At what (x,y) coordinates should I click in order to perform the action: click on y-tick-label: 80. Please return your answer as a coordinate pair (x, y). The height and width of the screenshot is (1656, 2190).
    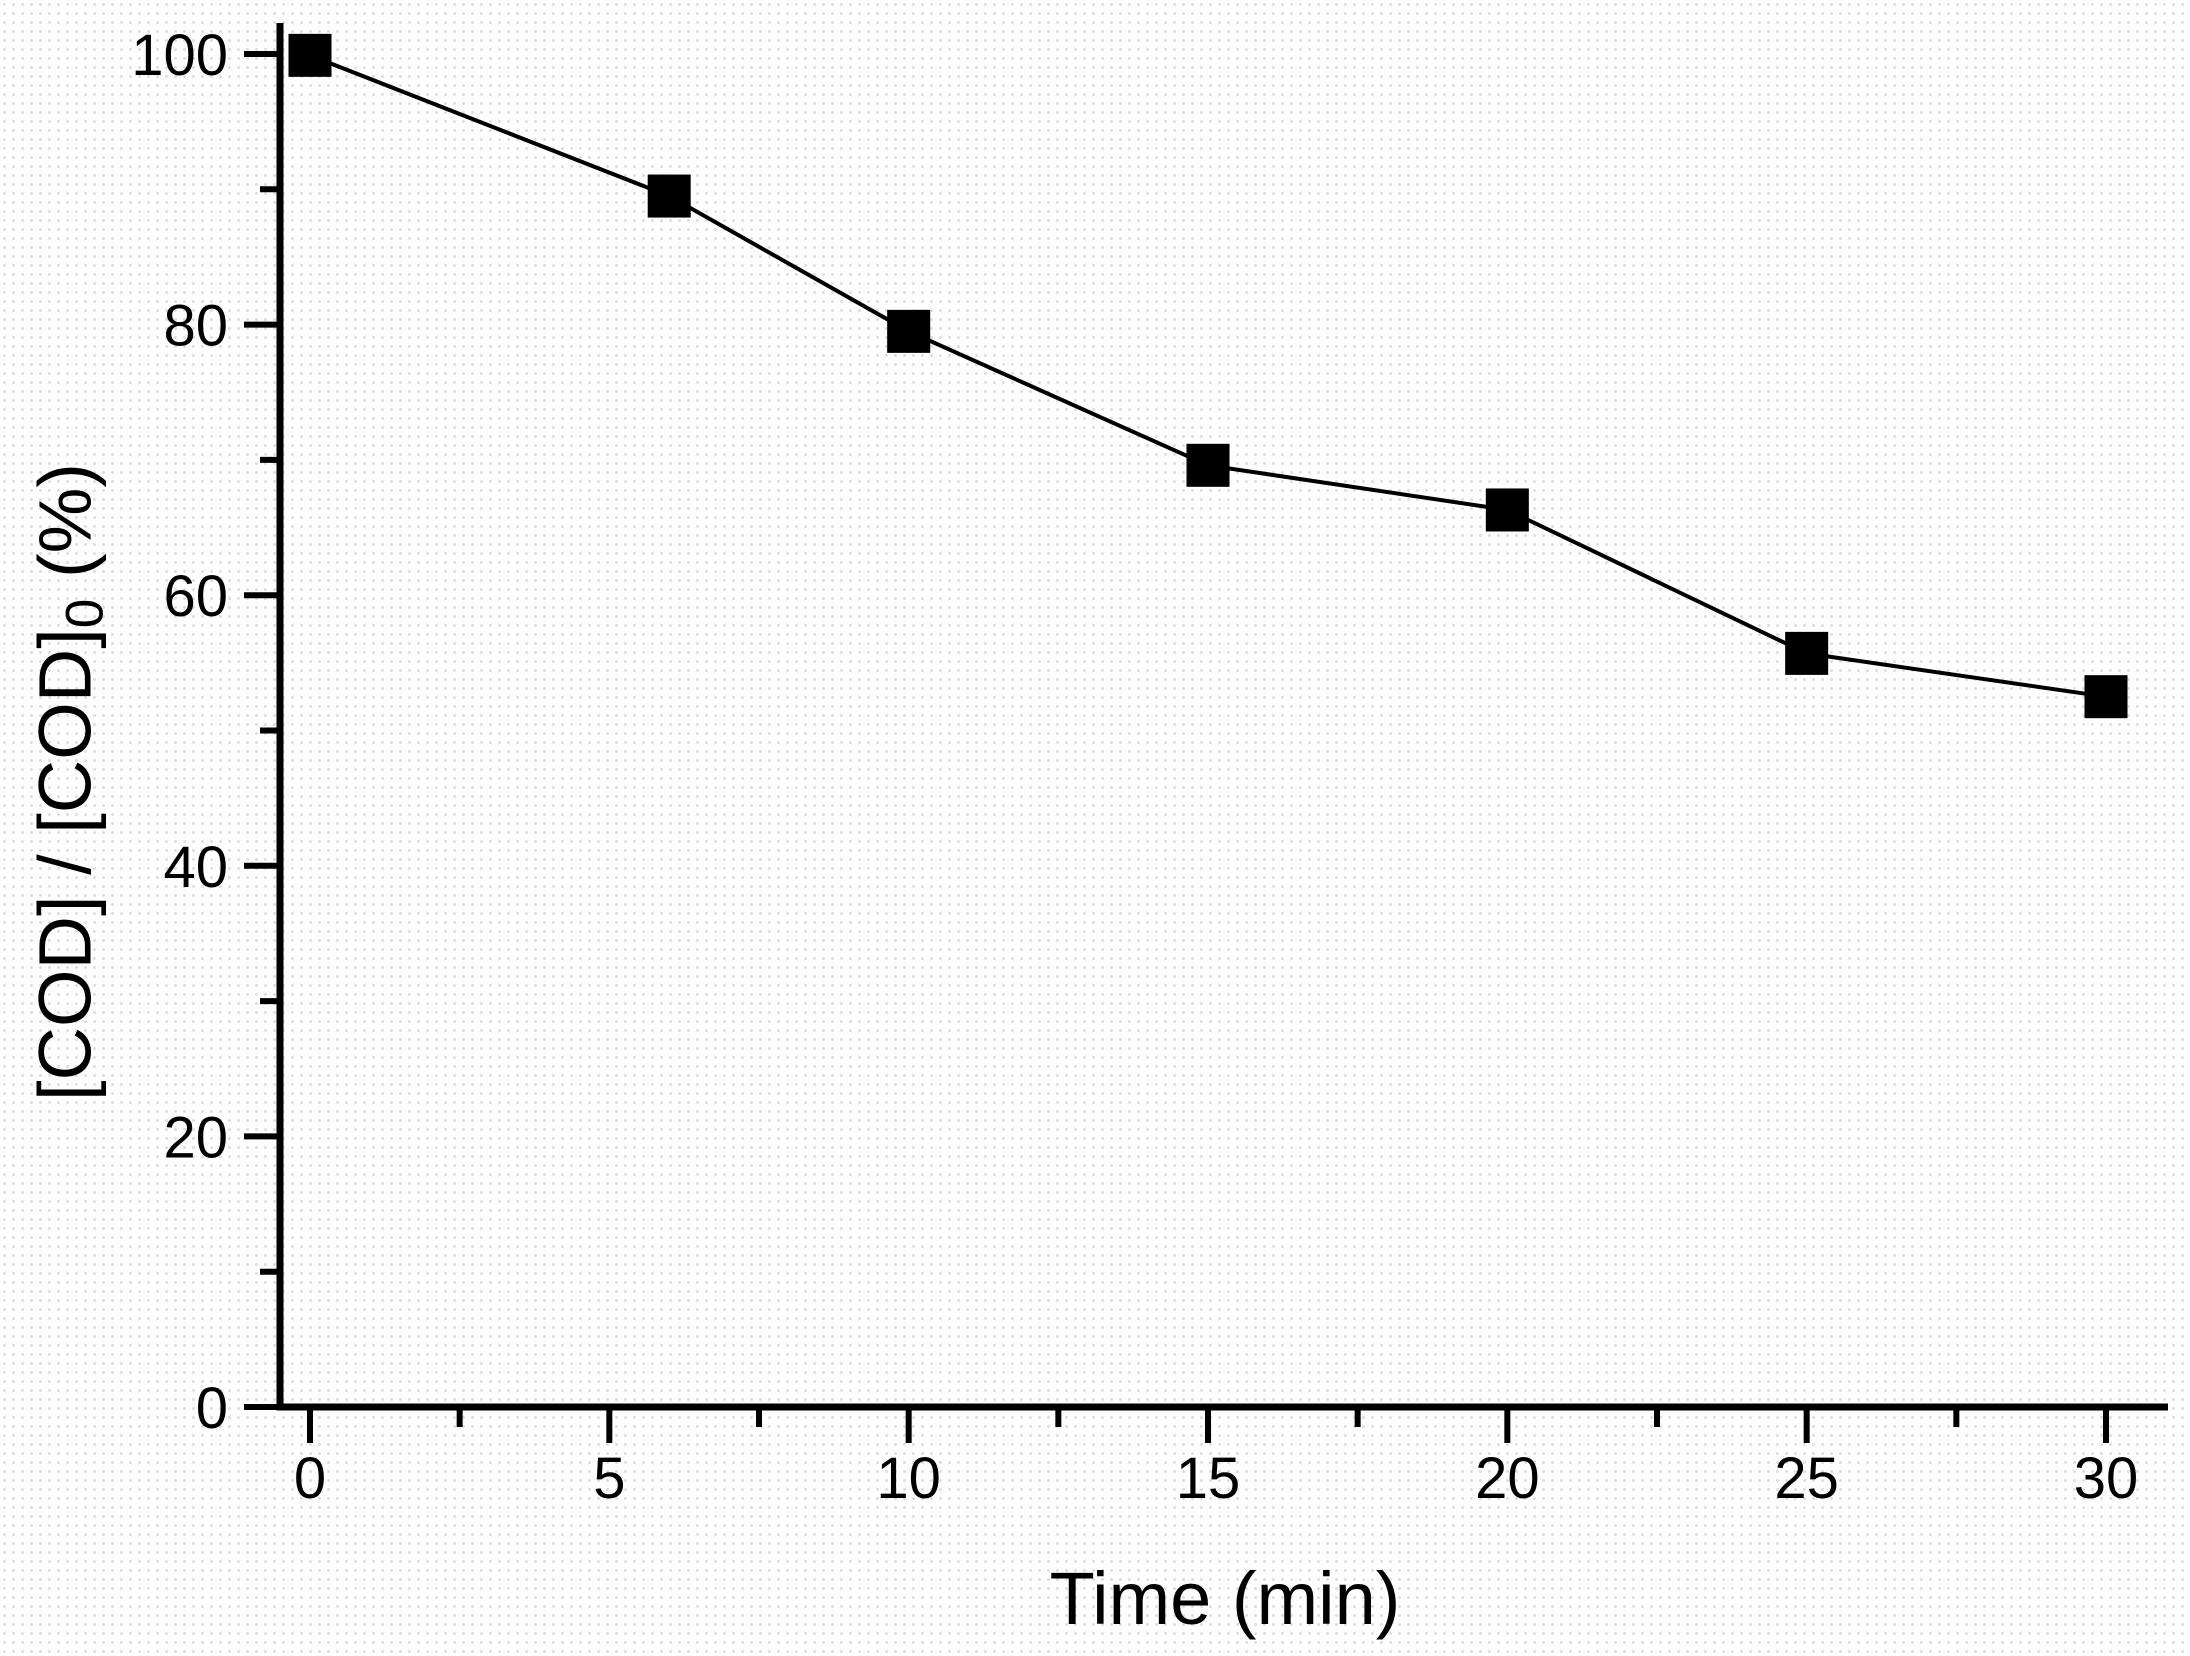
    Looking at the image, I should click on (195, 326).